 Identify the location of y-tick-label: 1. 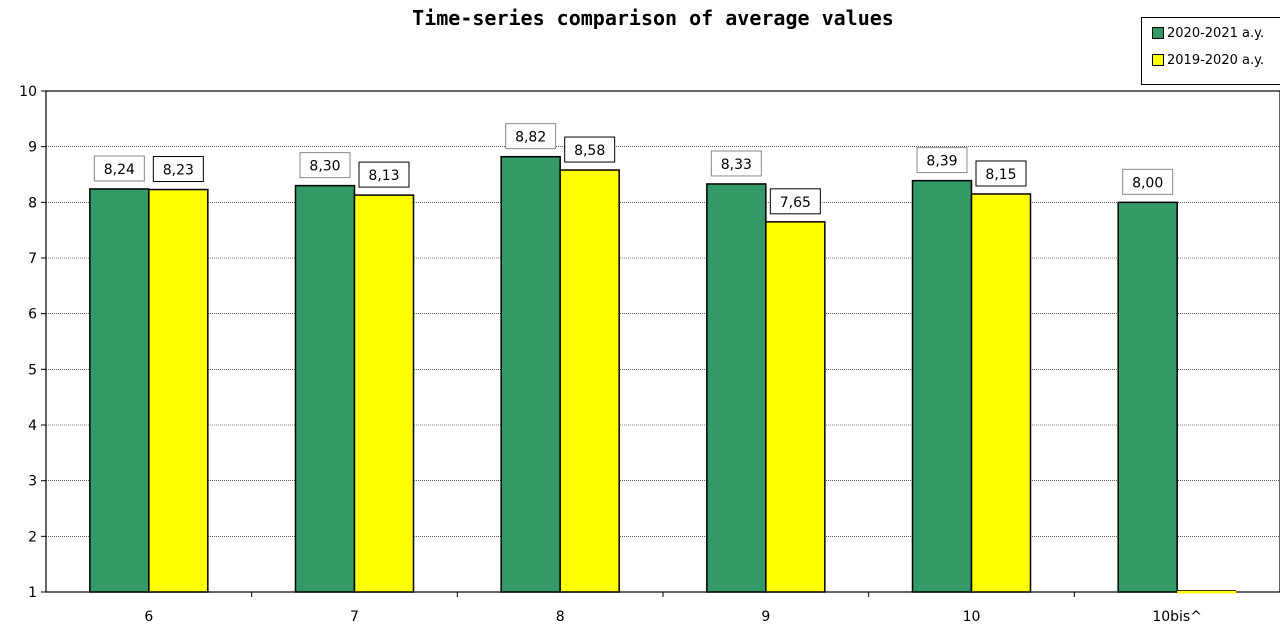
(32, 593).